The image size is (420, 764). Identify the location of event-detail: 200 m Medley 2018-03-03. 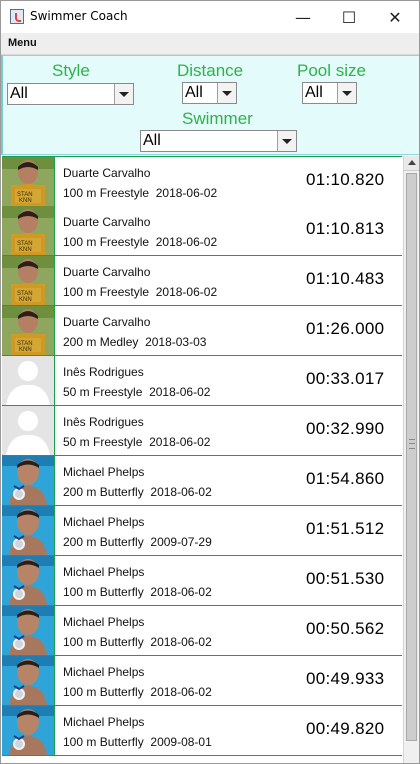
(134, 342).